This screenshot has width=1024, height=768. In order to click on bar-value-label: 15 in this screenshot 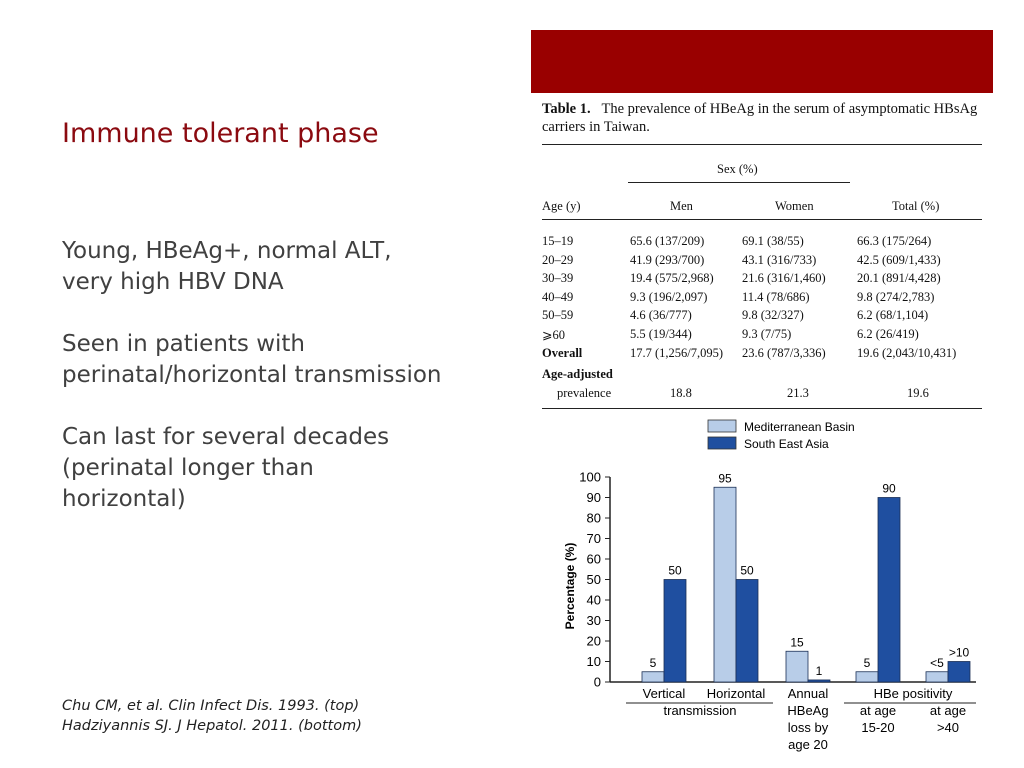, I will do `click(797, 642)`.